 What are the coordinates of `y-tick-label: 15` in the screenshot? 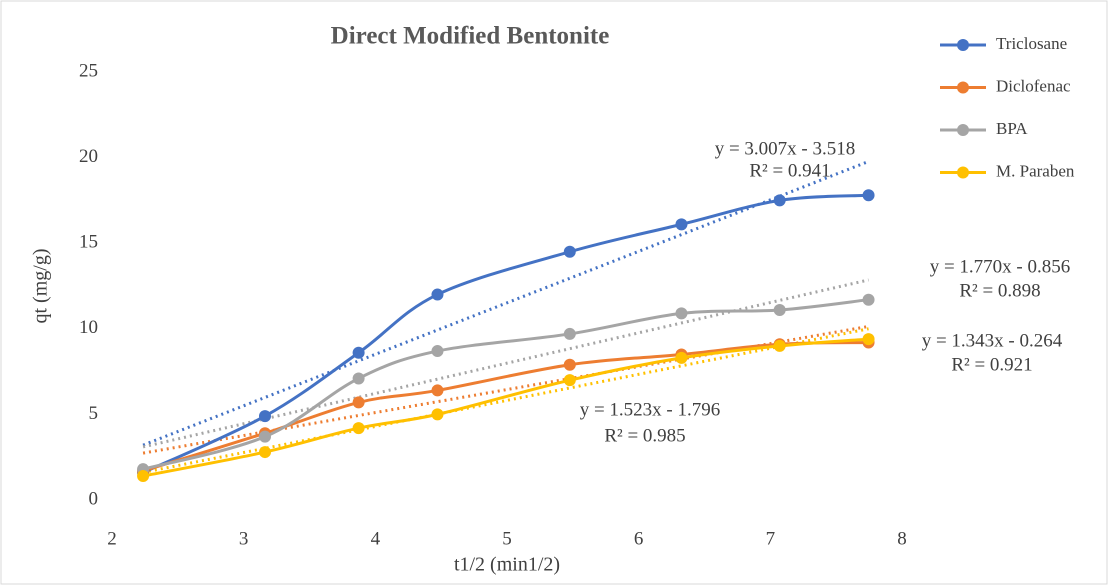 It's located at (88, 242).